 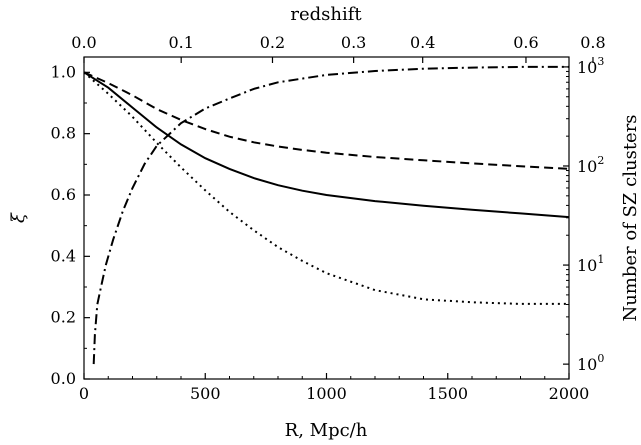 I want to click on top-tick-label: 0.6, so click(x=525, y=42).